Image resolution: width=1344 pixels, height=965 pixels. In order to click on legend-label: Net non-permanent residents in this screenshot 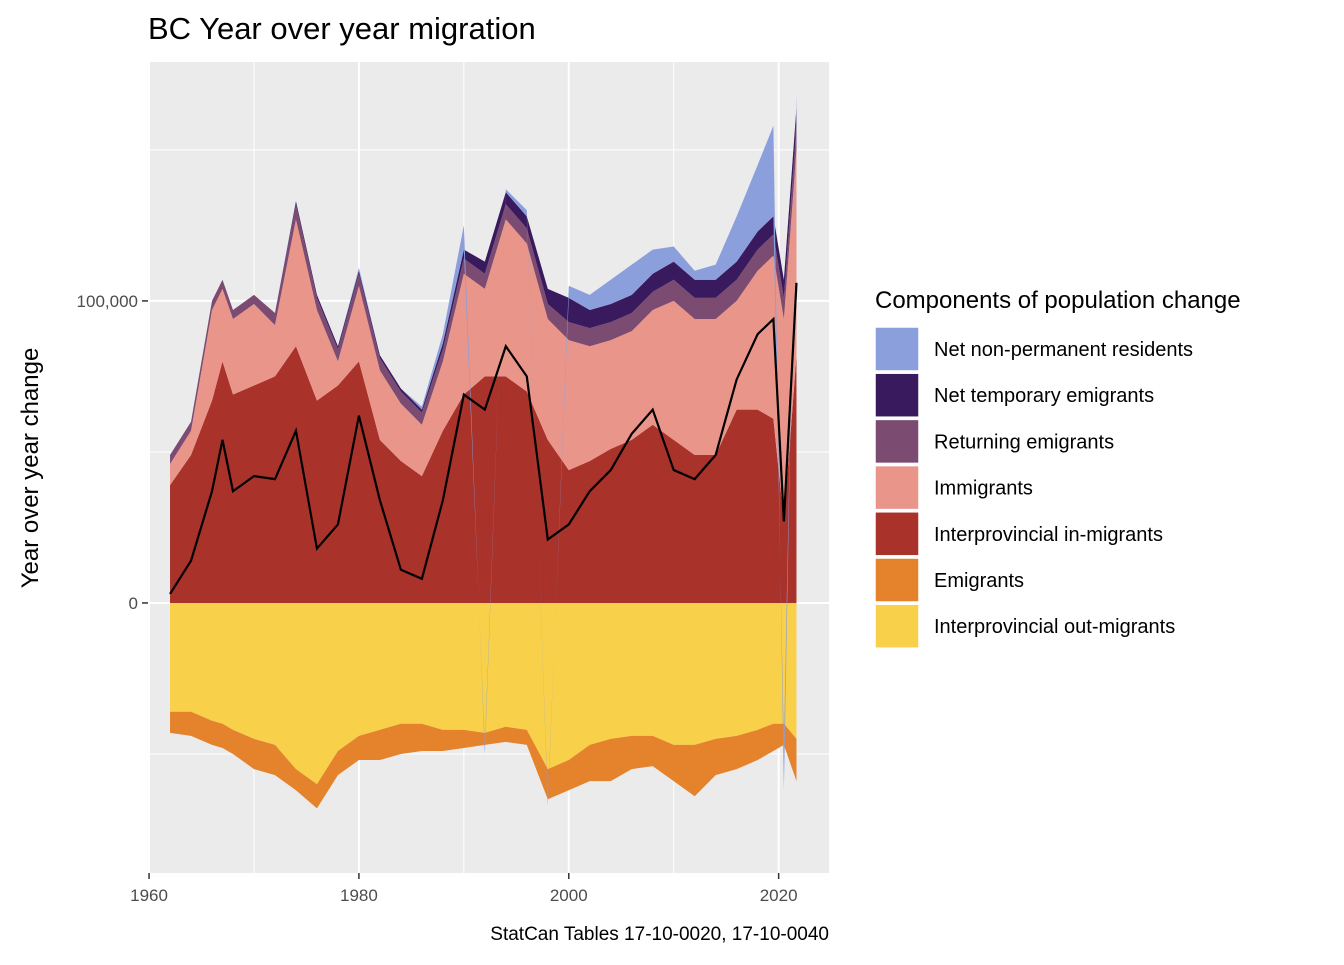, I will do `click(1063, 350)`.